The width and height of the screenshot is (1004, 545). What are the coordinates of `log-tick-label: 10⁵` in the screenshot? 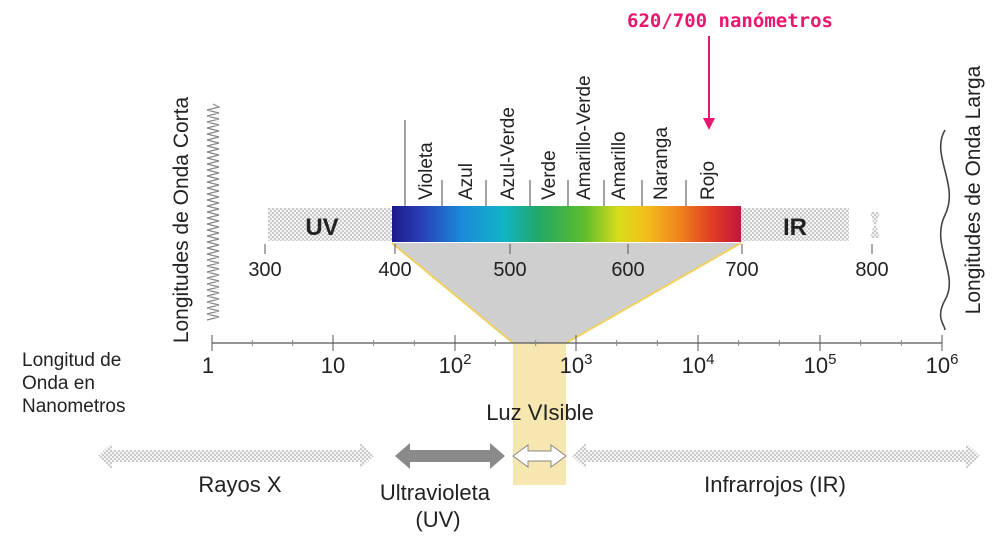 It's located at (820, 364).